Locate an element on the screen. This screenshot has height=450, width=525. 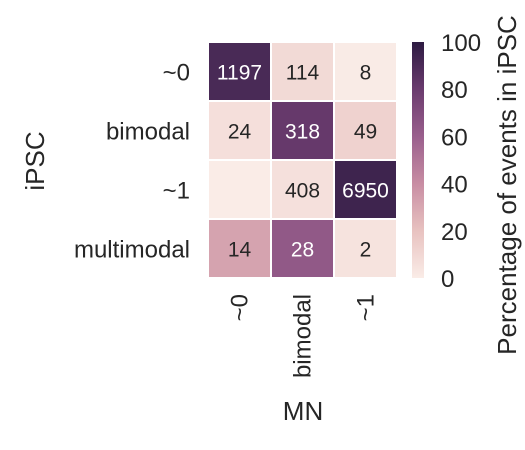
colorbar-ticks: 0 20 40 60 80 100 is located at coordinates (461, 161).